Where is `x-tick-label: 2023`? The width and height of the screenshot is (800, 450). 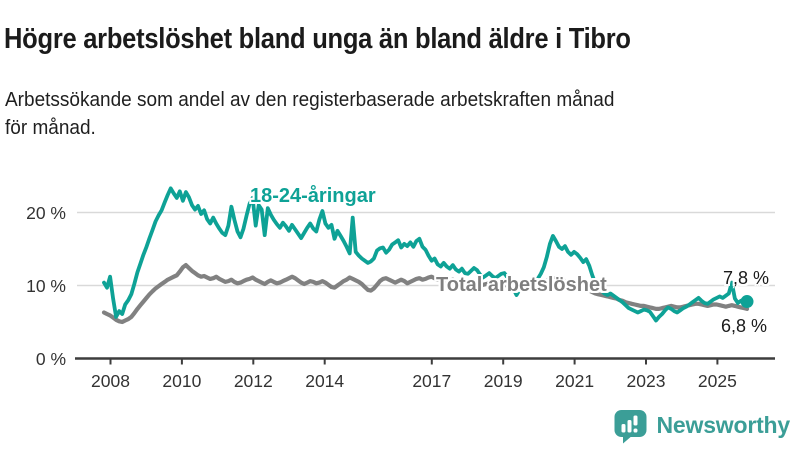 x-tick-label: 2023 is located at coordinates (646, 381).